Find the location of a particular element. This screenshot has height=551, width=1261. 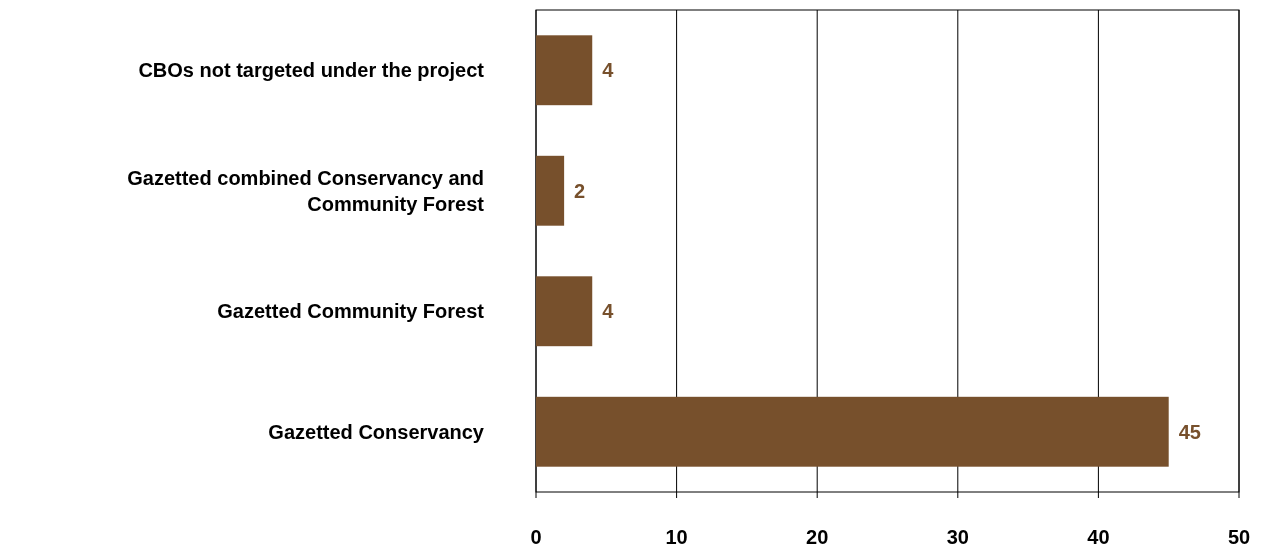

x-tick-label: 0 is located at coordinates (536, 537).